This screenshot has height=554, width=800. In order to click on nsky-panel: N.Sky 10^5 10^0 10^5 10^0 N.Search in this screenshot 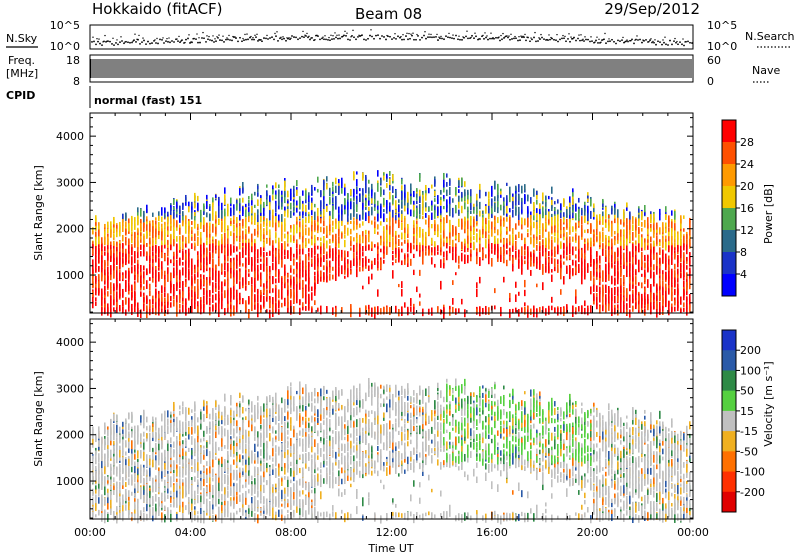, I will do `click(400, 36)`.